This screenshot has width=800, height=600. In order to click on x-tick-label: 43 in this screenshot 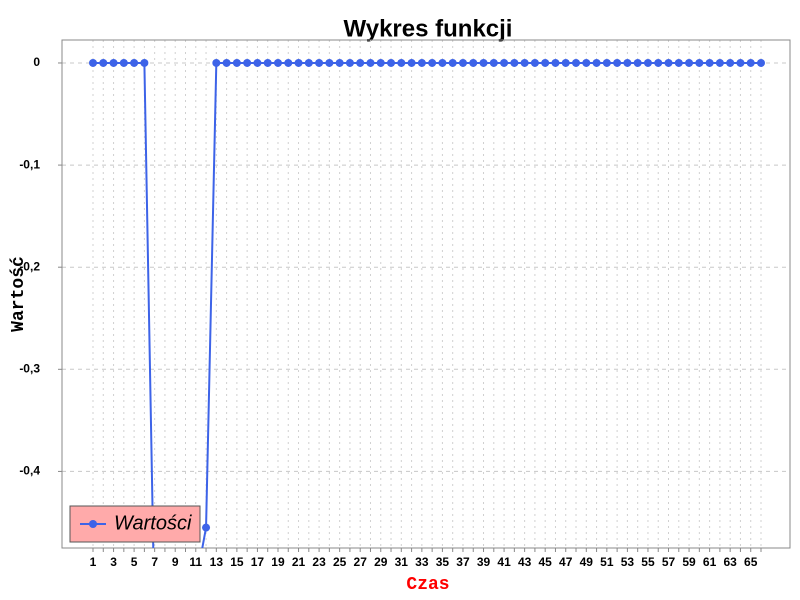, I will do `click(525, 562)`.